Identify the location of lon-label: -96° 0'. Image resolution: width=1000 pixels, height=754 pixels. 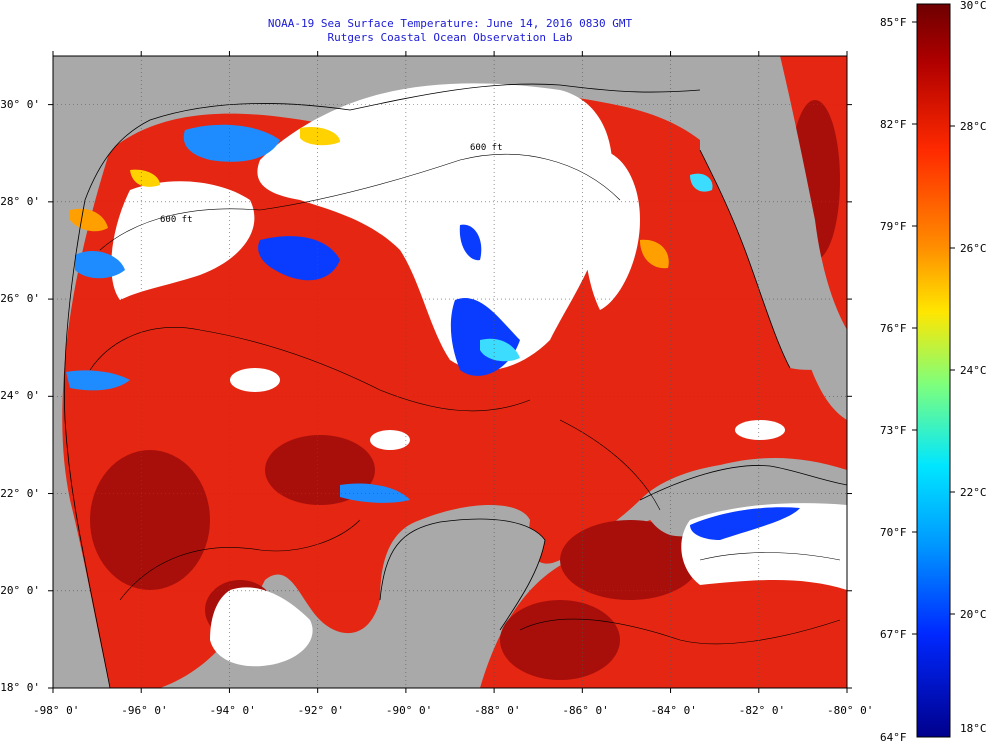
(144, 710).